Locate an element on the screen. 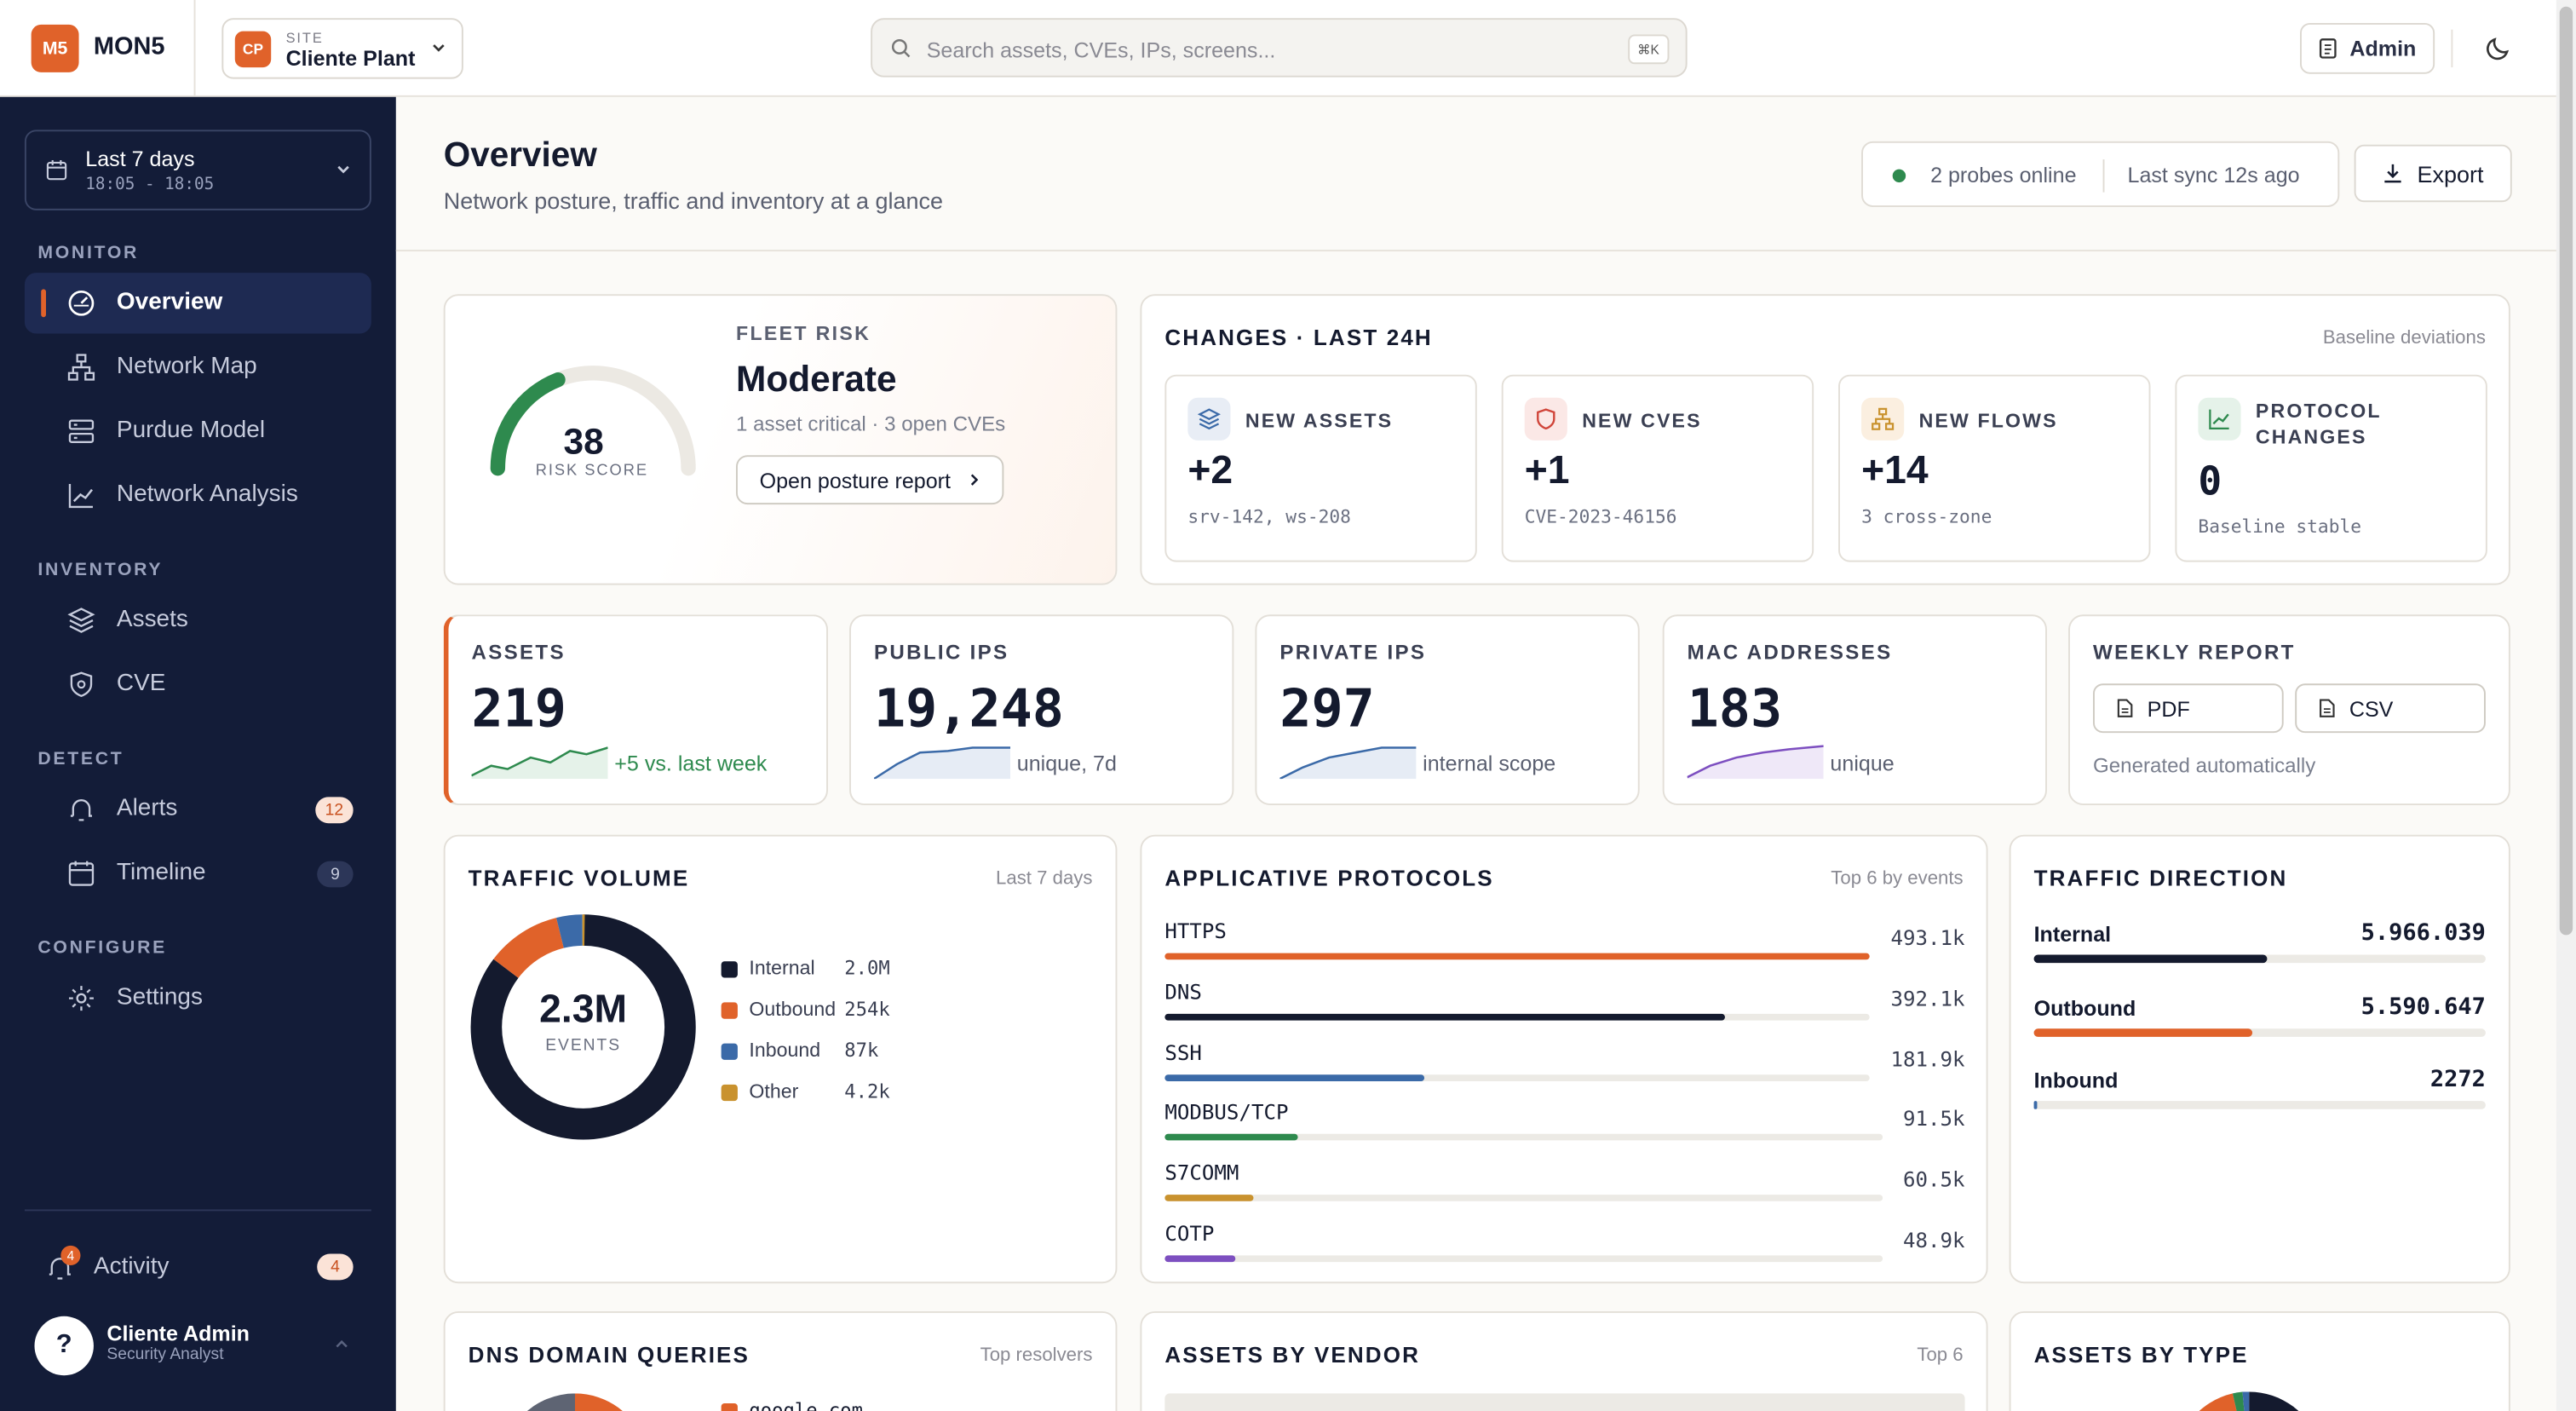 The image size is (2576, 1411). protocol-row: MODBUS/TCP 91.5k is located at coordinates (1564, 1122).